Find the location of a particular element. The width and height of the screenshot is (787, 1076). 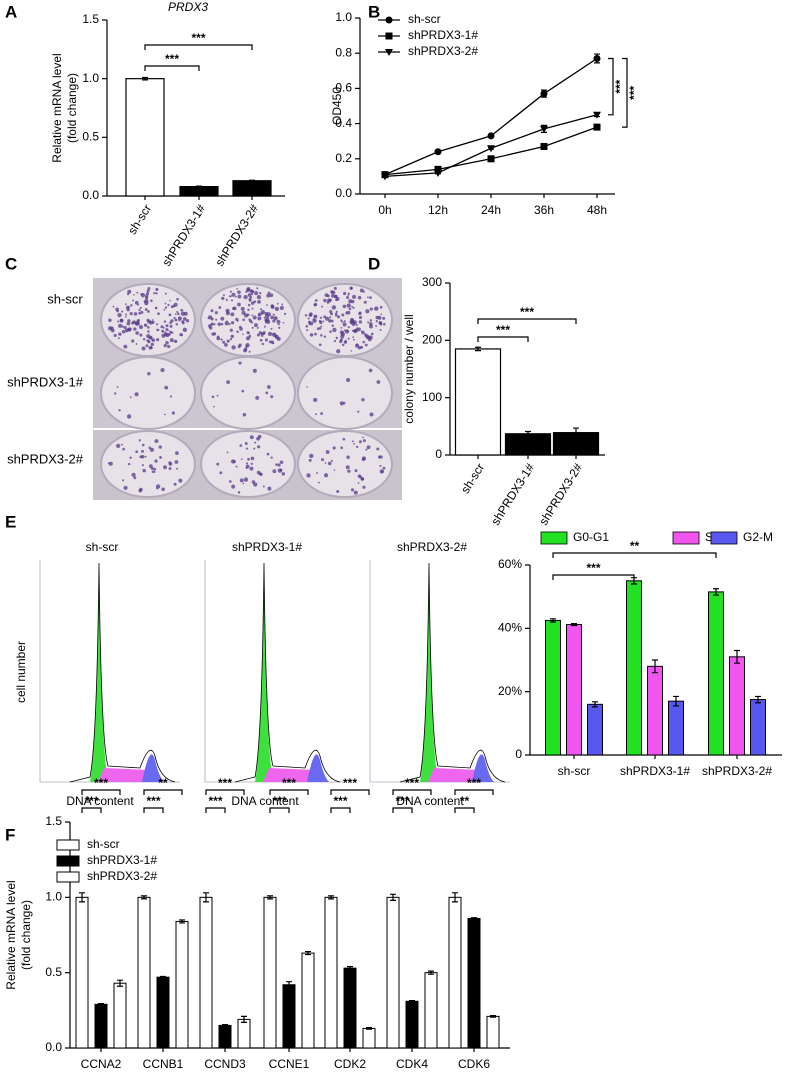

x-tick-label: sh-scr is located at coordinates (472, 478).